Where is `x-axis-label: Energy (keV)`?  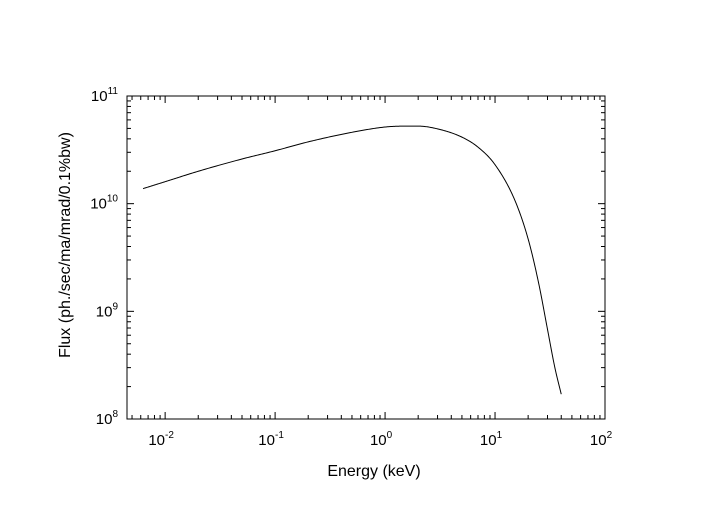
x-axis-label: Energy (keV) is located at coordinates (373, 471).